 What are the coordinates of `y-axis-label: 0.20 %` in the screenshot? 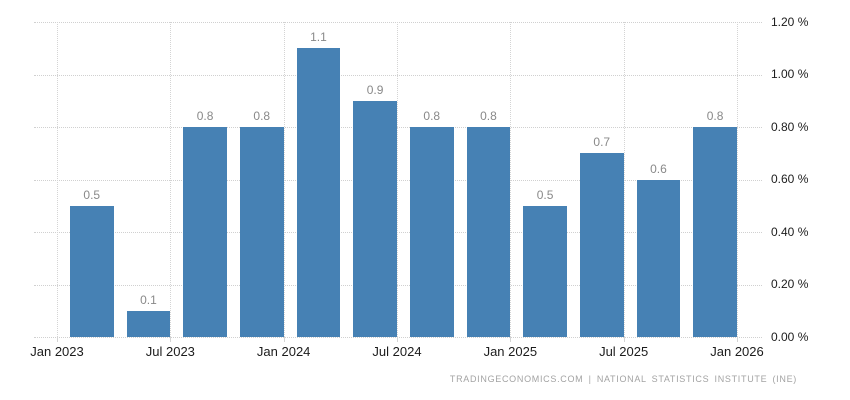 It's located at (790, 284).